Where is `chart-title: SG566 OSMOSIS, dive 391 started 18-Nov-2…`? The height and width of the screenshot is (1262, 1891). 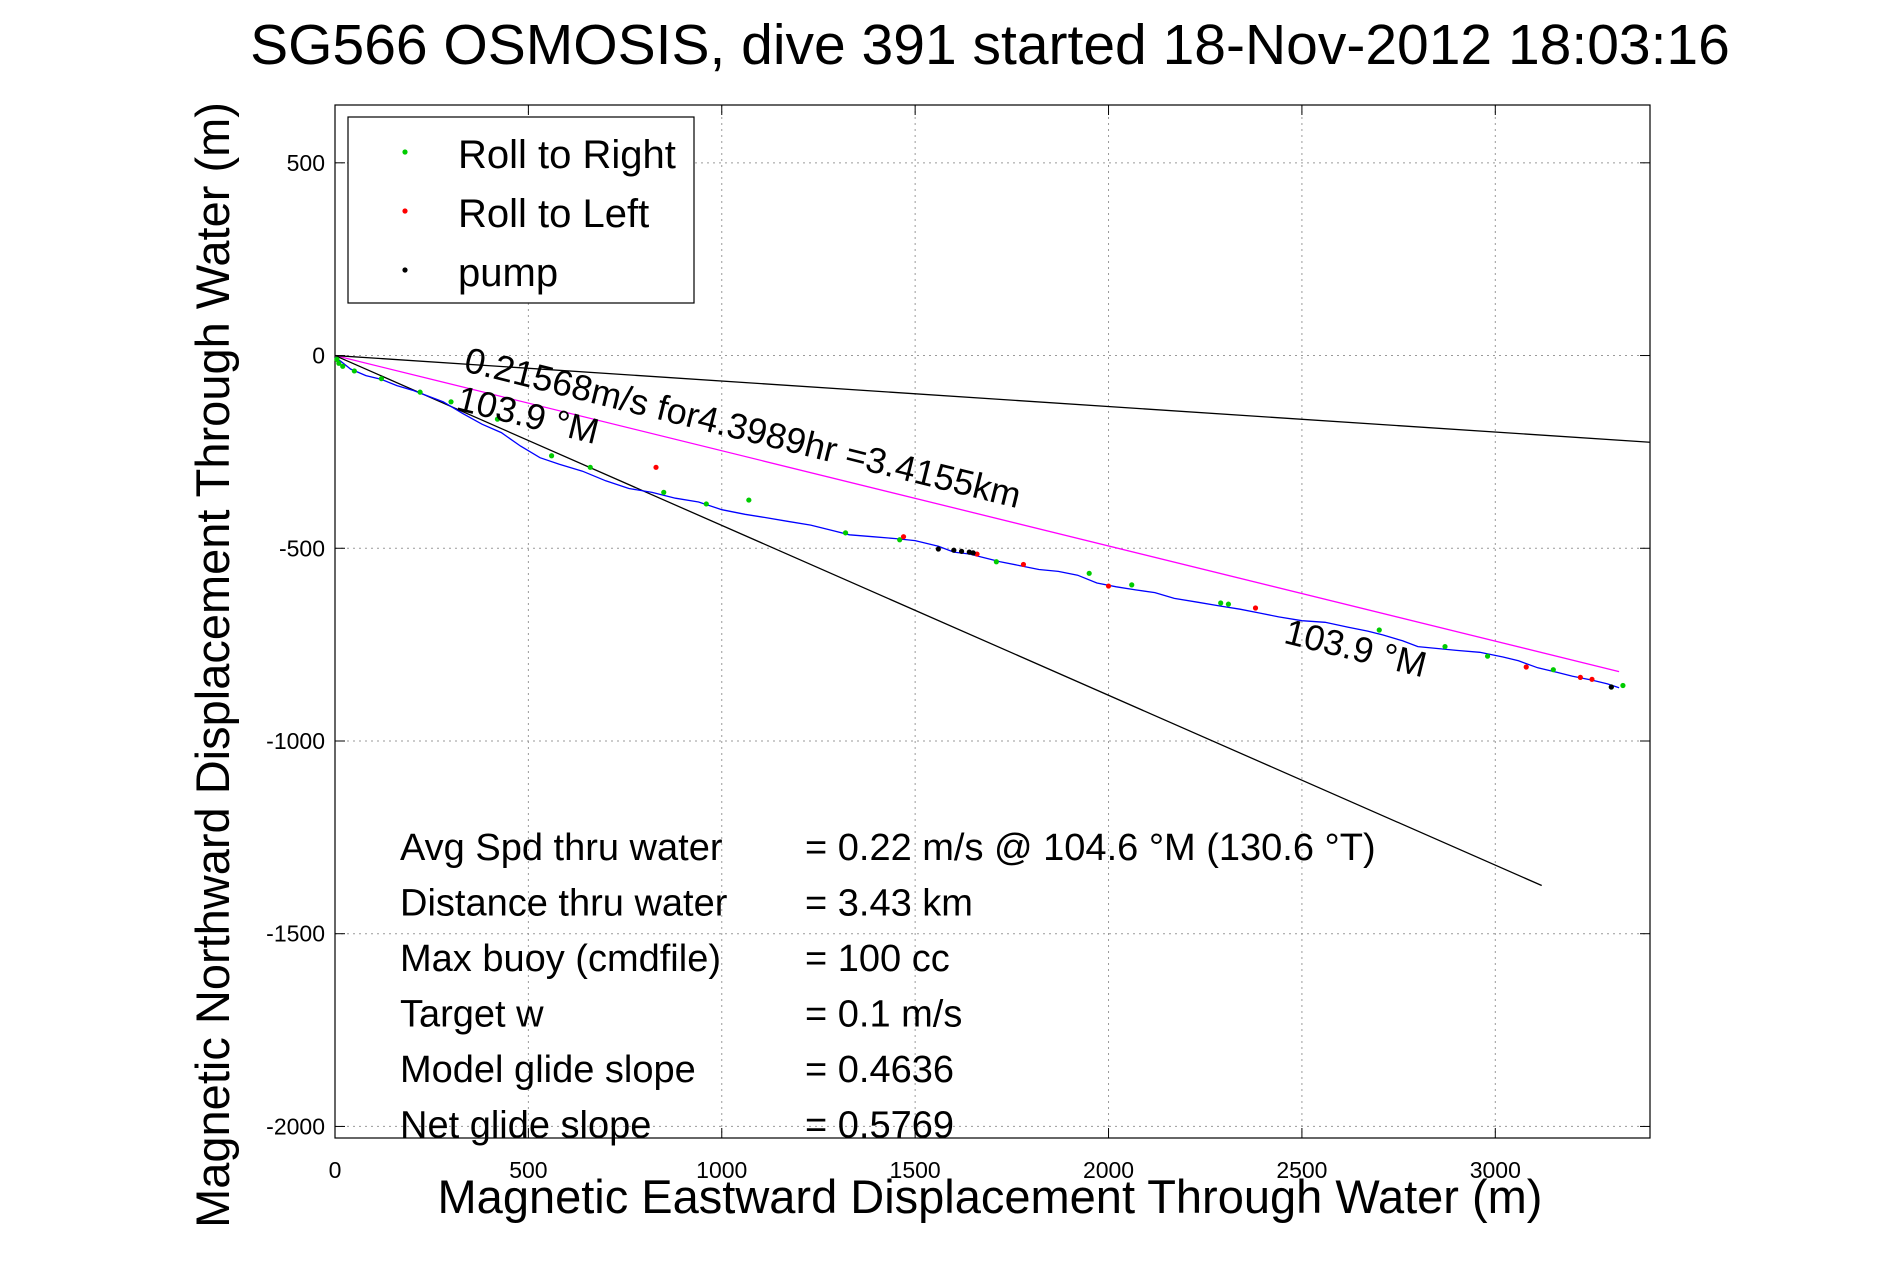 chart-title: SG566 OSMOSIS, dive 391 started 18-Nov-2… is located at coordinates (990, 45).